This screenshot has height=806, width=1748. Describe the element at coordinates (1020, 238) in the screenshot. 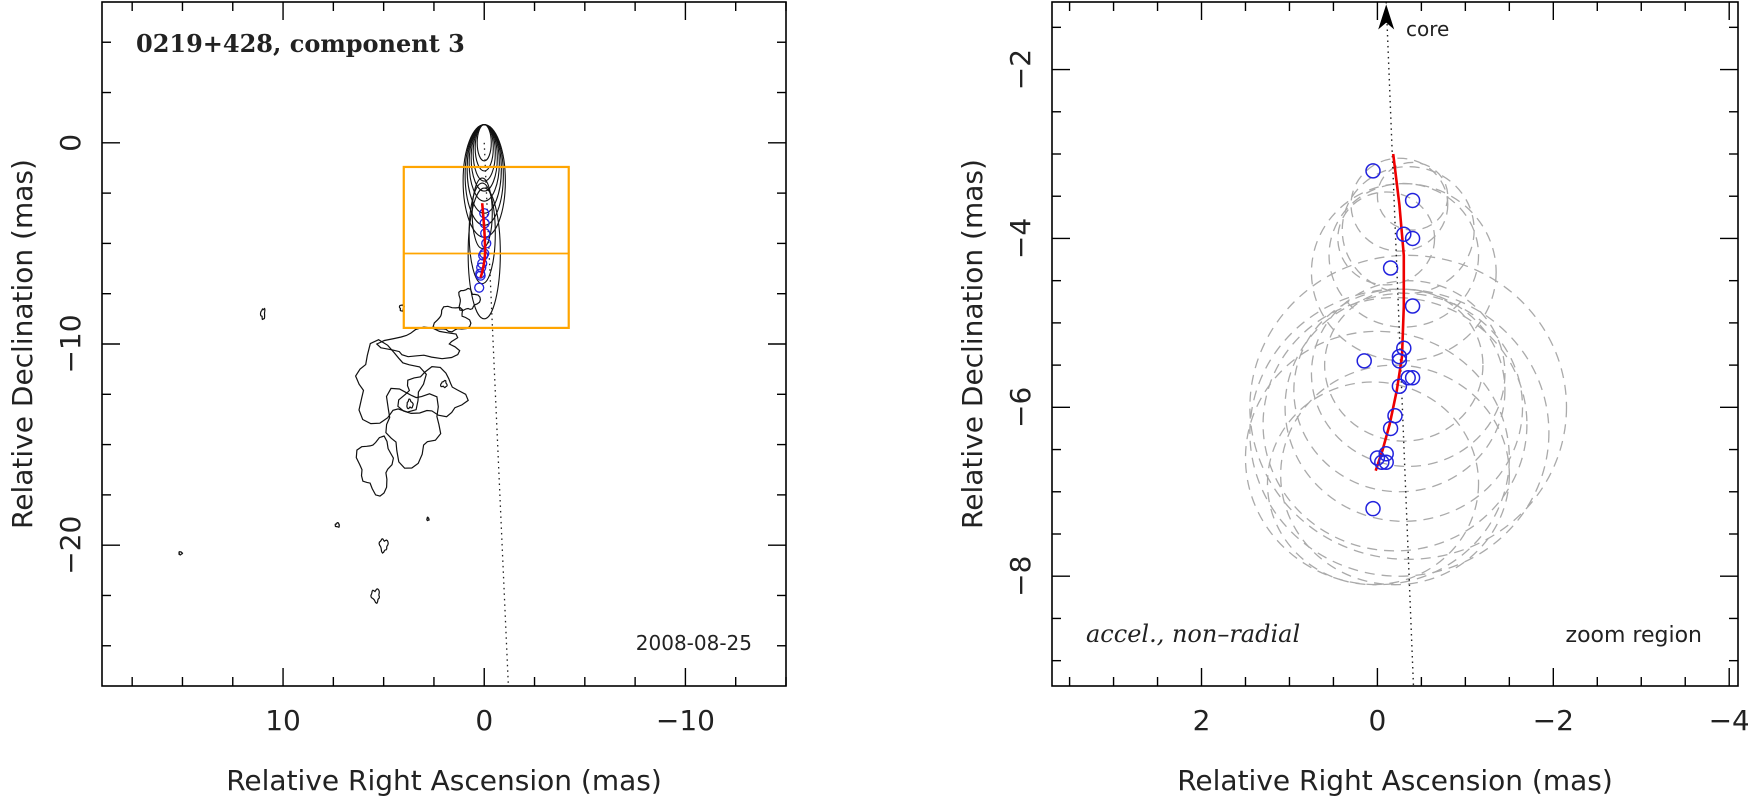

I see `right-y-tick-label: −4` at that location.